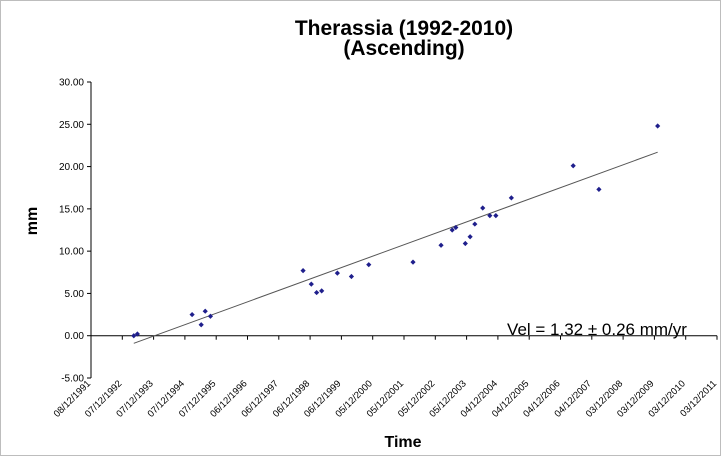 Image resolution: width=721 pixels, height=456 pixels. I want to click on x-axis-label: Time, so click(402, 442).